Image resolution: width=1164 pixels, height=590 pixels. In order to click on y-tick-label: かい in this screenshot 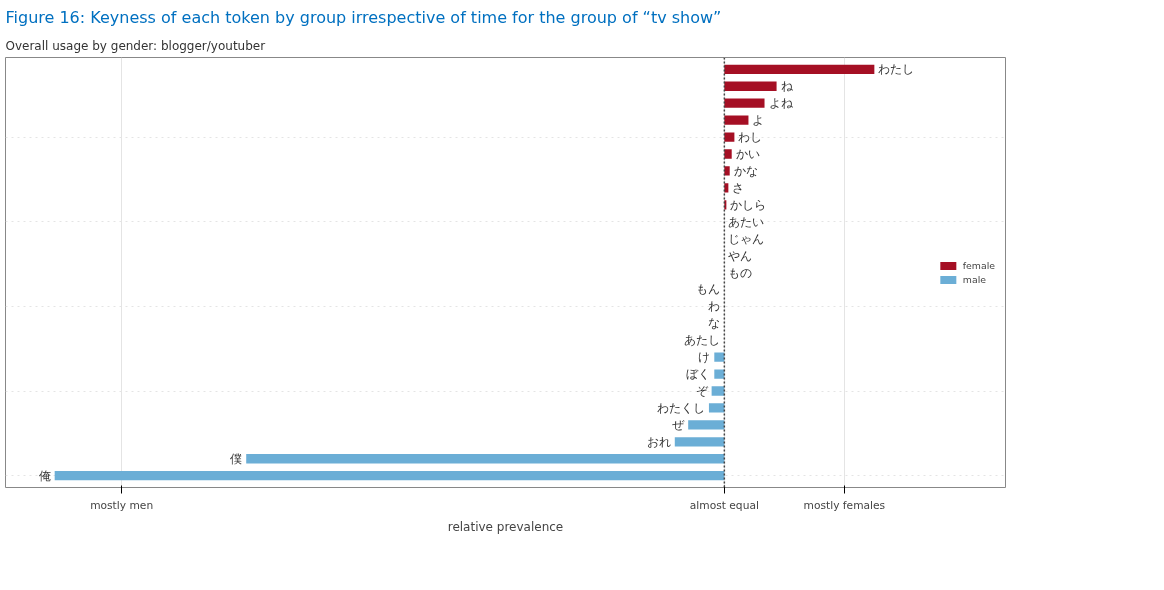, I will do `click(747, 154)`.